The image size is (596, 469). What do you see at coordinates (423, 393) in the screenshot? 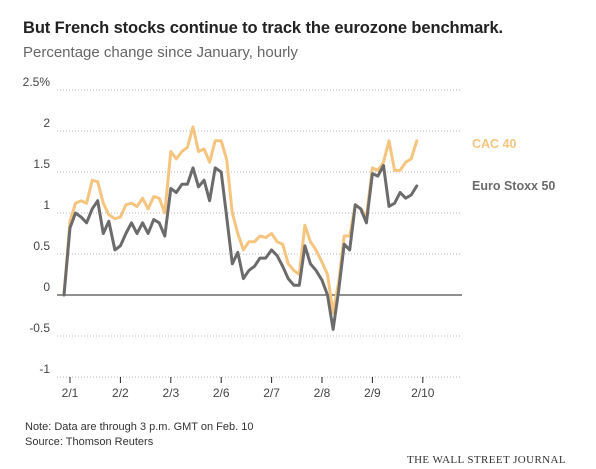
I see `x-tick-label: 2/10` at bounding box center [423, 393].